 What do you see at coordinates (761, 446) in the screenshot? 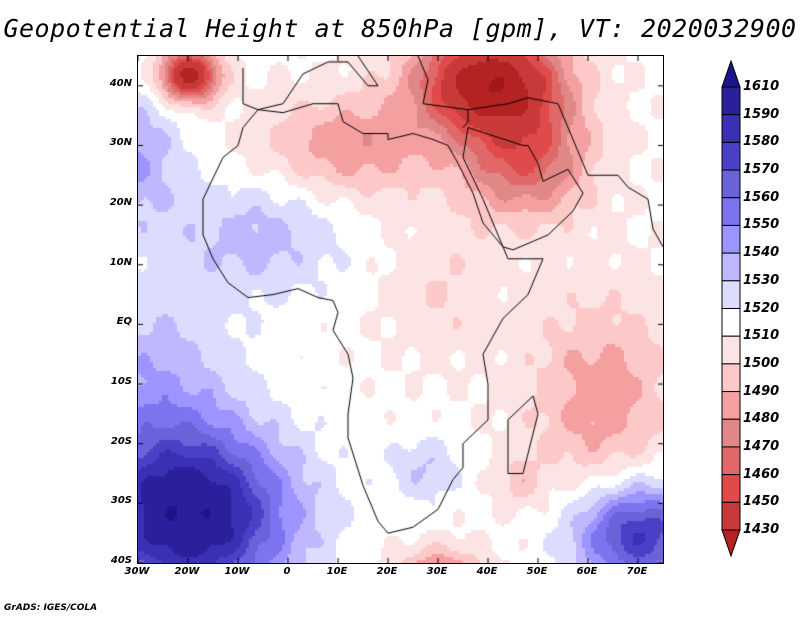
I see `colorbar-label: 1470` at bounding box center [761, 446].